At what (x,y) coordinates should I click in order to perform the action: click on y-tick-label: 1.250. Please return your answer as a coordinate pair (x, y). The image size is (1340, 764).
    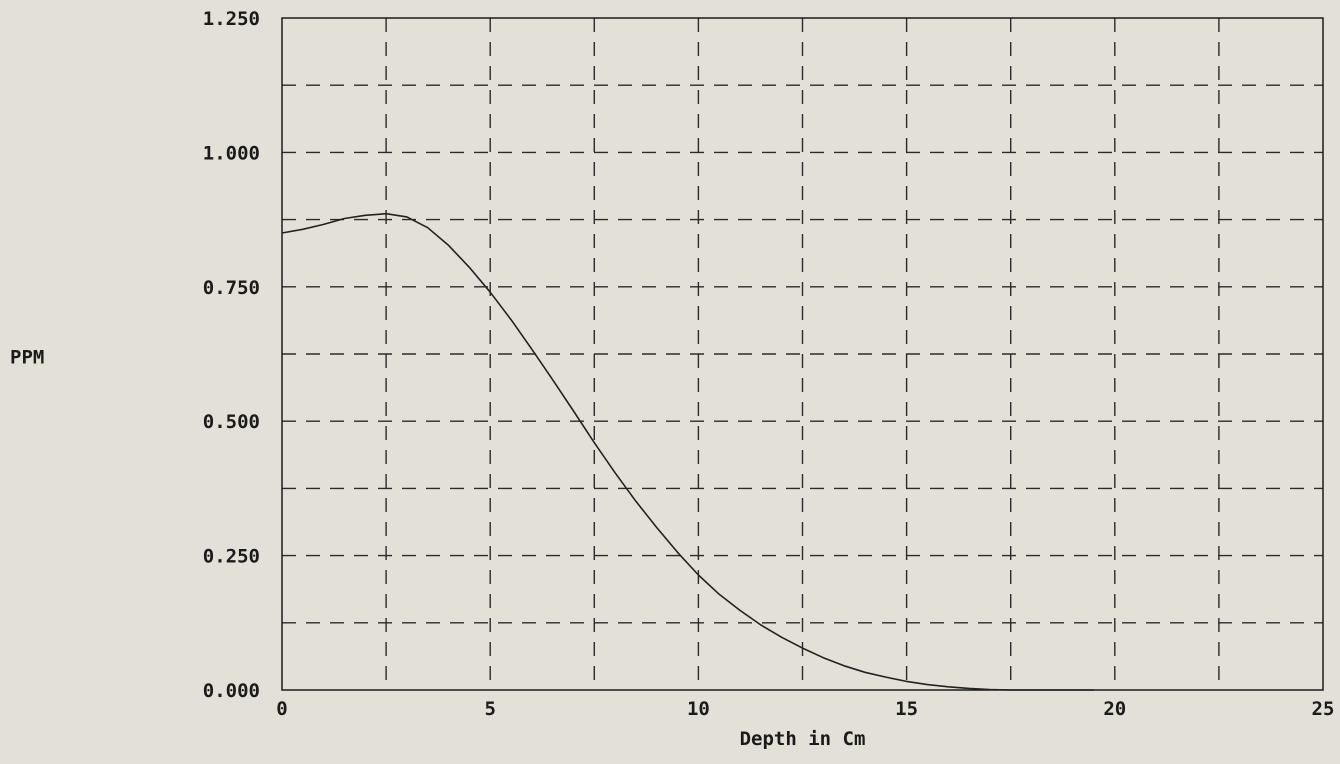
    Looking at the image, I should click on (231, 19).